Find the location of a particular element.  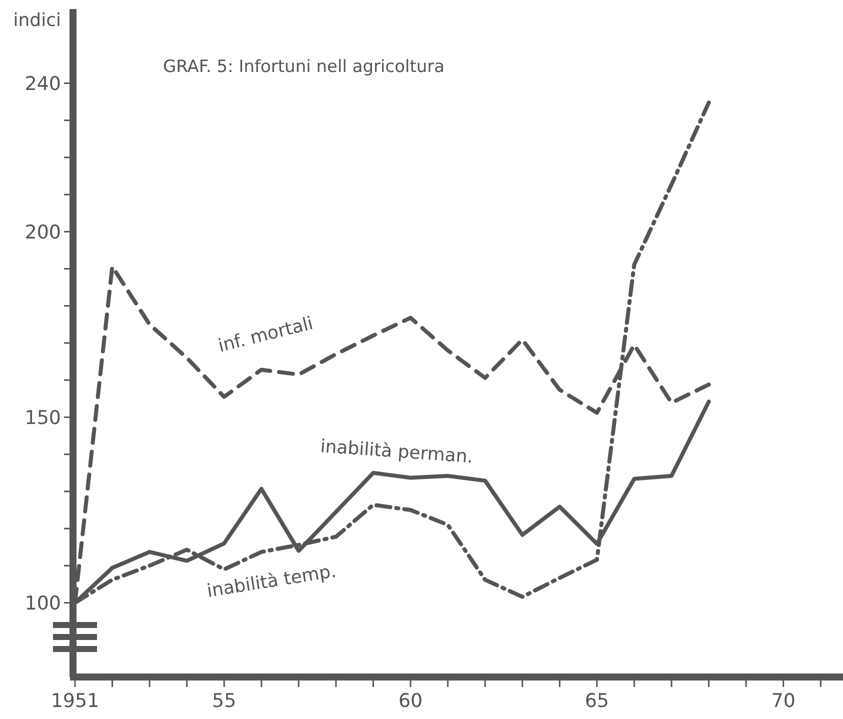

text: inf. mortali is located at coordinates (266, 335).